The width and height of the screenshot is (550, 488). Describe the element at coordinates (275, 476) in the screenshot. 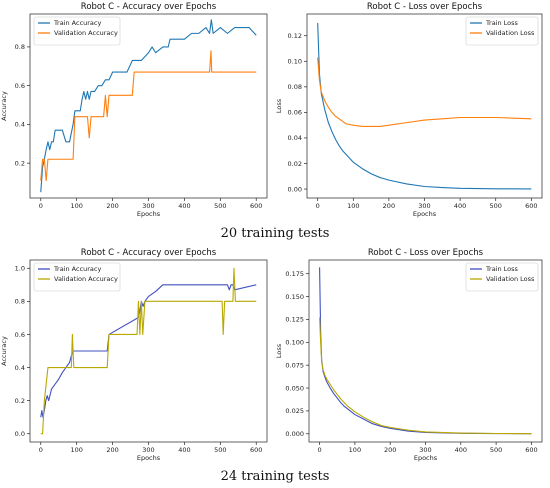

I see `caption-24-training-tests: 24 training tests` at that location.